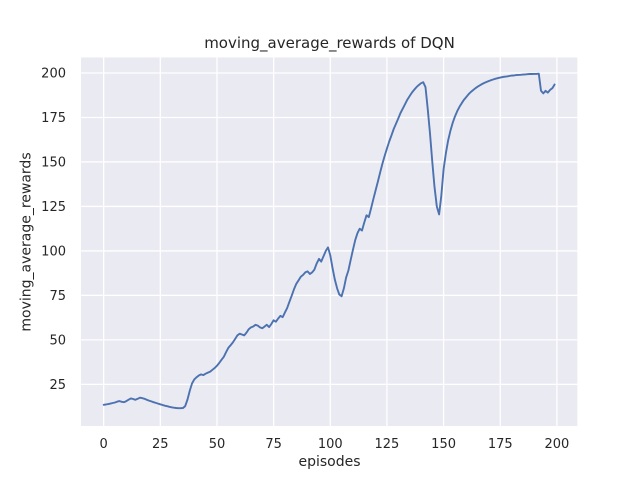 Image resolution: width=640 pixels, height=480 pixels. Describe the element at coordinates (53, 74) in the screenshot. I see `y-tick-label: 200` at that location.